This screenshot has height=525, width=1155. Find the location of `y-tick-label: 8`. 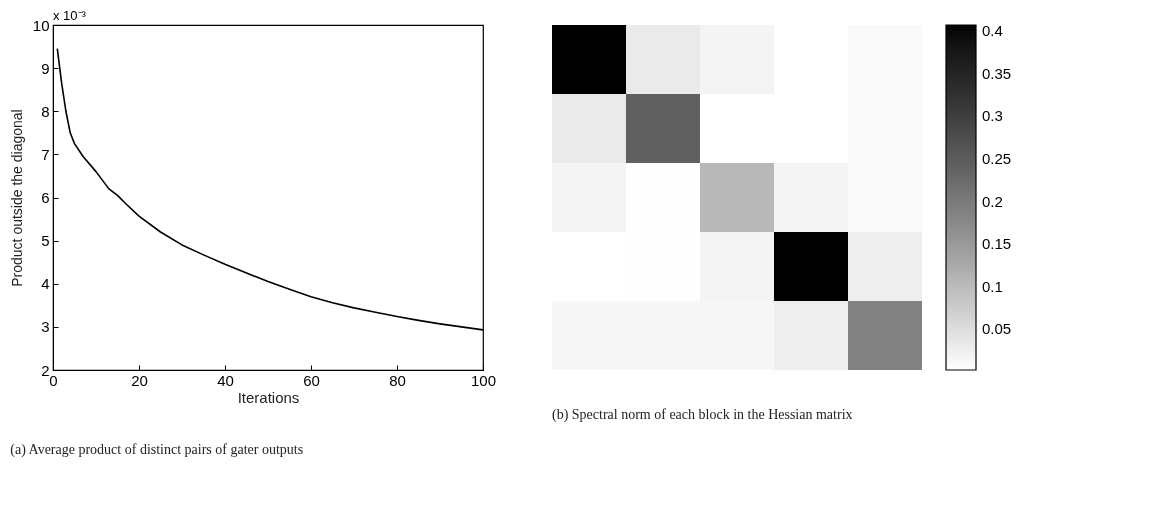

y-tick-label: 8 is located at coordinates (45, 111).